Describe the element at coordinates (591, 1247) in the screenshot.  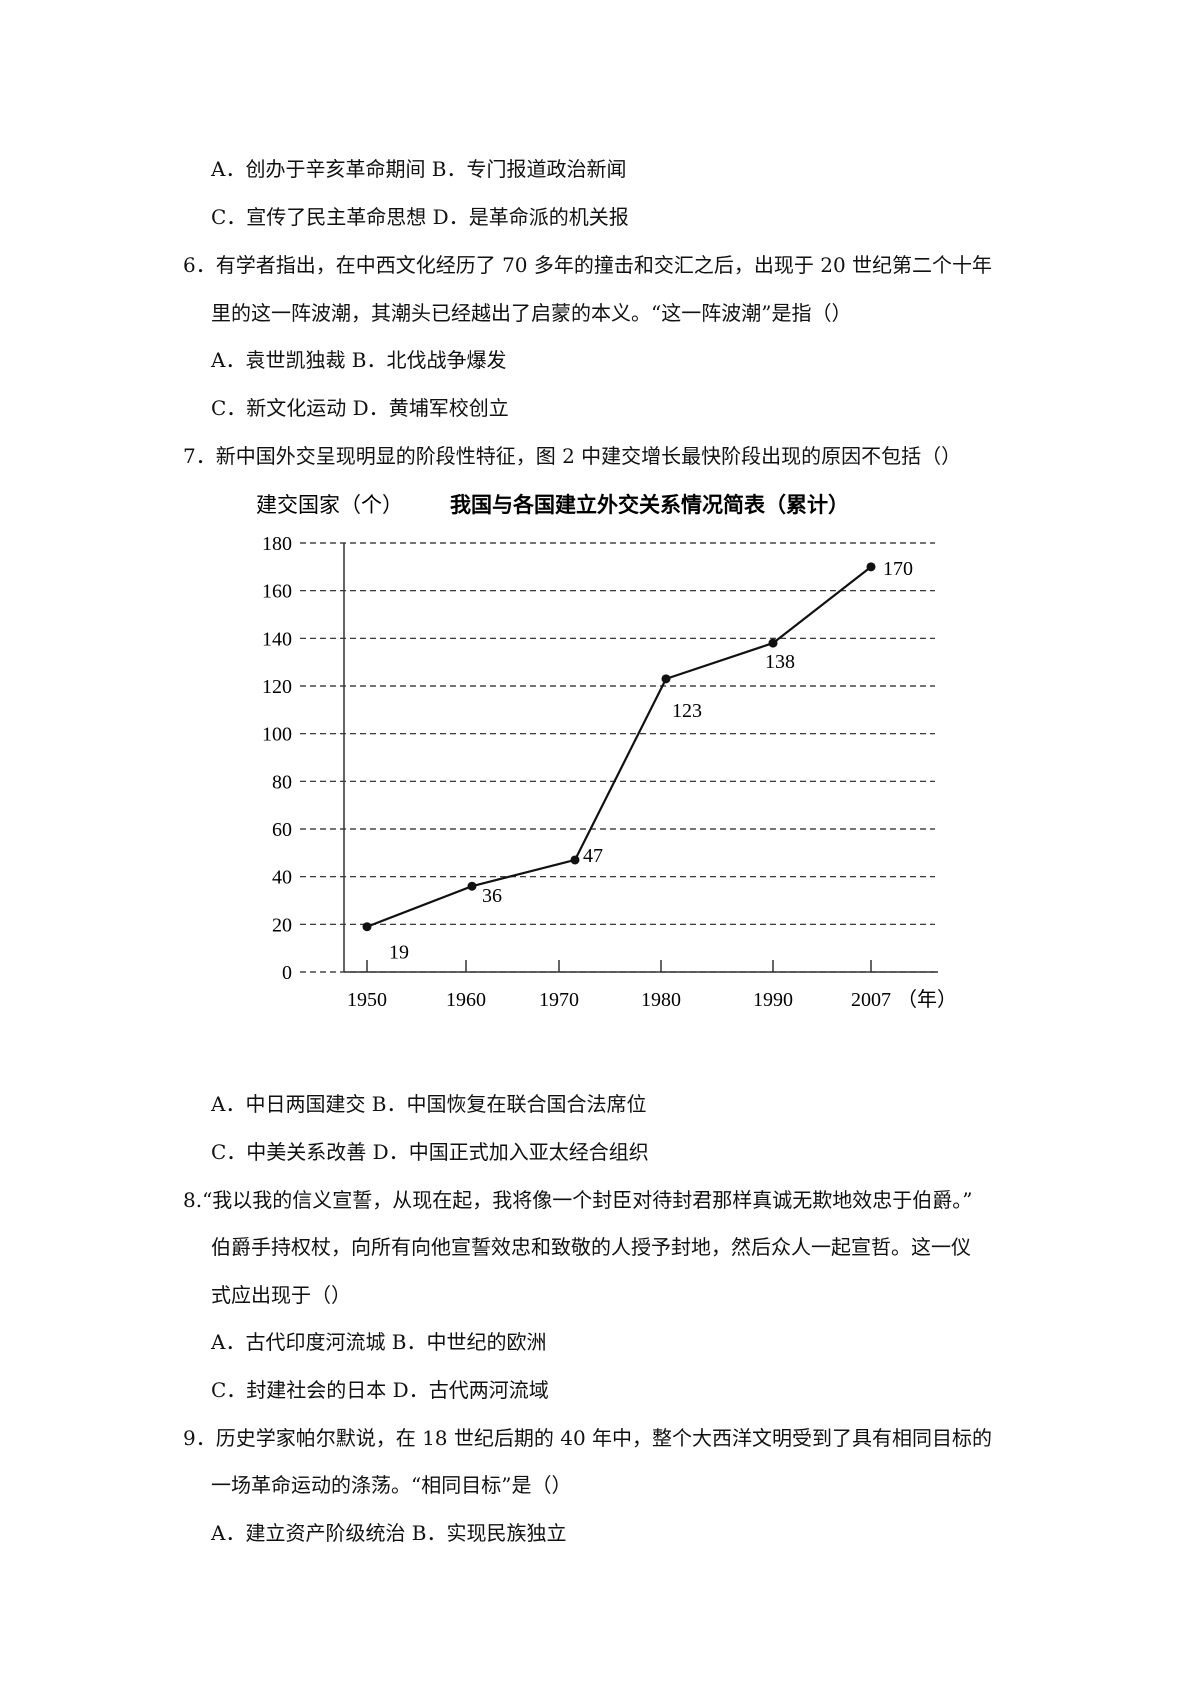
I see `option-line: 伯爵手持权杖，向所有向他宣誓效忠和致敬的人授予封地，然后众人一起宣哲。这一仪` at that location.